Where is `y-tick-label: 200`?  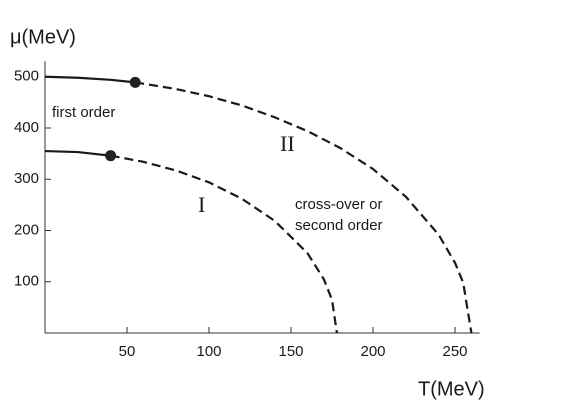
y-tick-label: 200 is located at coordinates (26, 229).